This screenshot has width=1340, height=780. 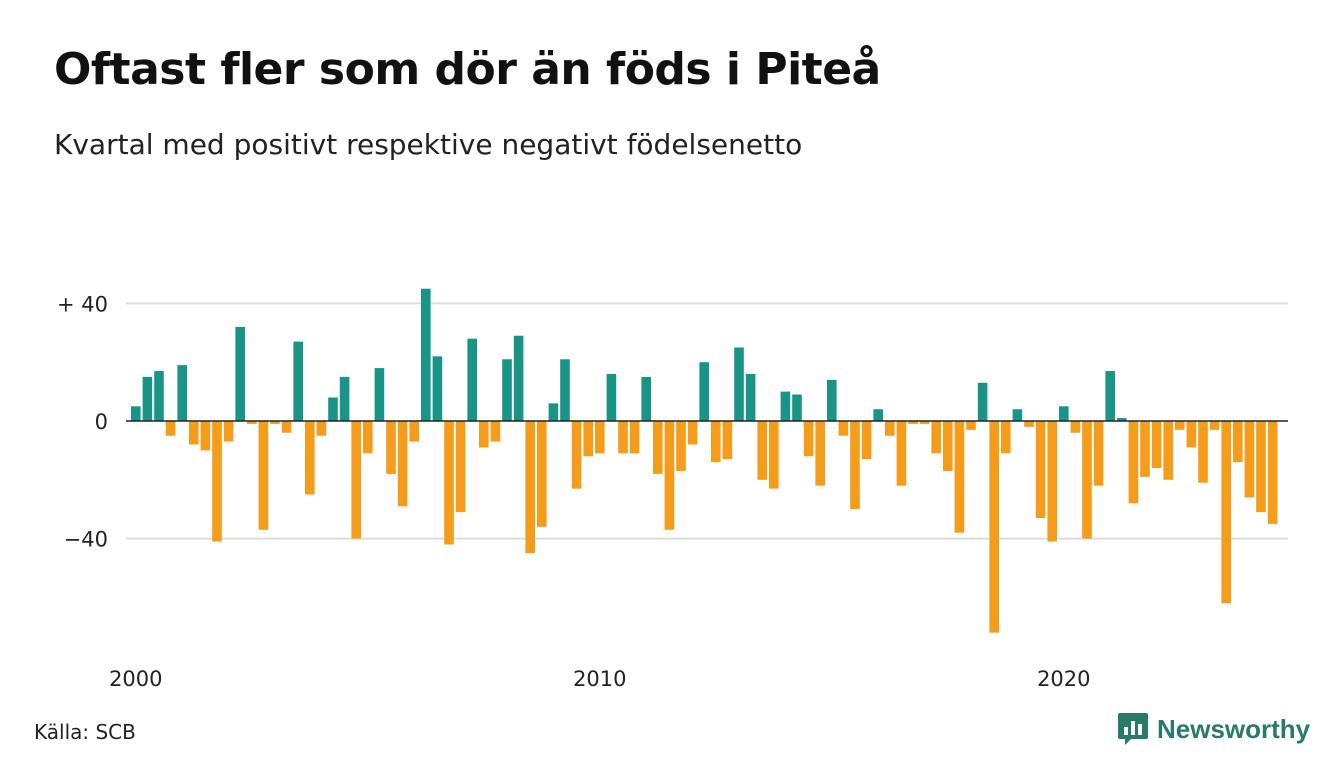 I want to click on brand-name: Newsworthy, so click(x=1234, y=728).